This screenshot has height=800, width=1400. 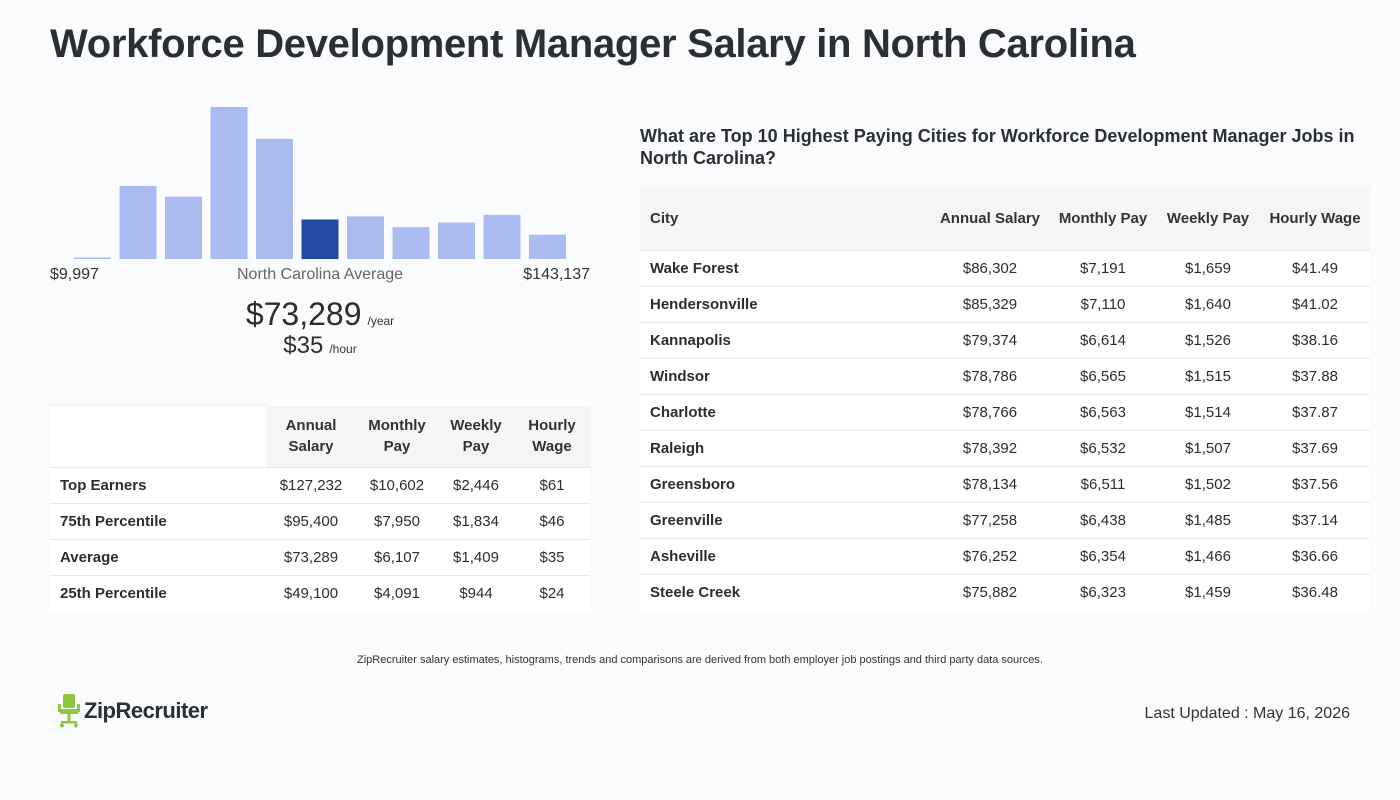 What do you see at coordinates (320, 314) in the screenshot?
I see `annual-average: $73,289/year` at bounding box center [320, 314].